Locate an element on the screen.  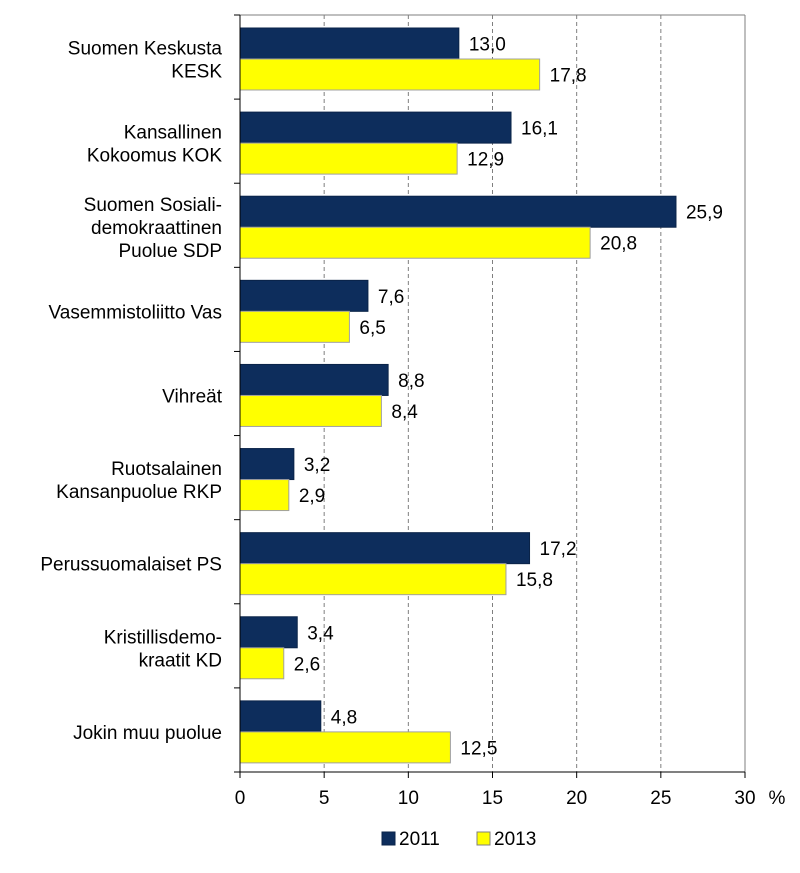
category-label: Kansallinen is located at coordinates (173, 133).